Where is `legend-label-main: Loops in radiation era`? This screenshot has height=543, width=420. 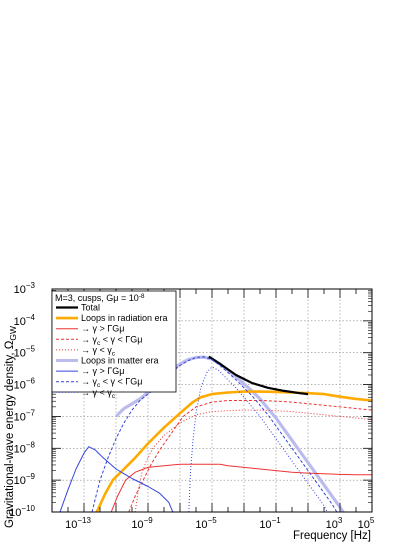 legend-label-main: Loops in radiation era is located at coordinates (124, 318).